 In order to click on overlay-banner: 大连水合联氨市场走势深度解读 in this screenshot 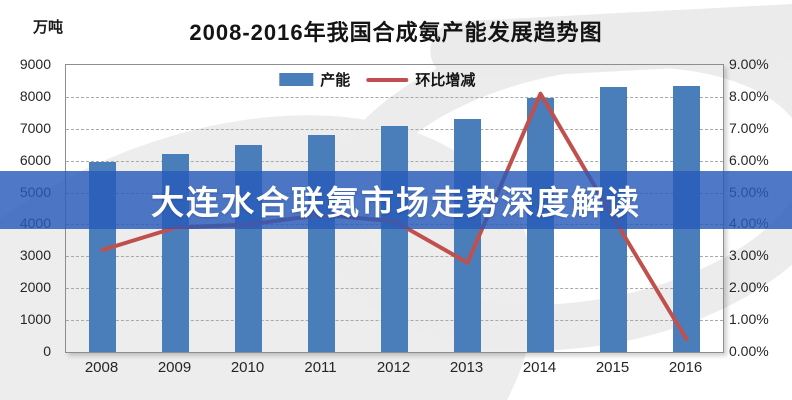, I will do `click(396, 200)`.